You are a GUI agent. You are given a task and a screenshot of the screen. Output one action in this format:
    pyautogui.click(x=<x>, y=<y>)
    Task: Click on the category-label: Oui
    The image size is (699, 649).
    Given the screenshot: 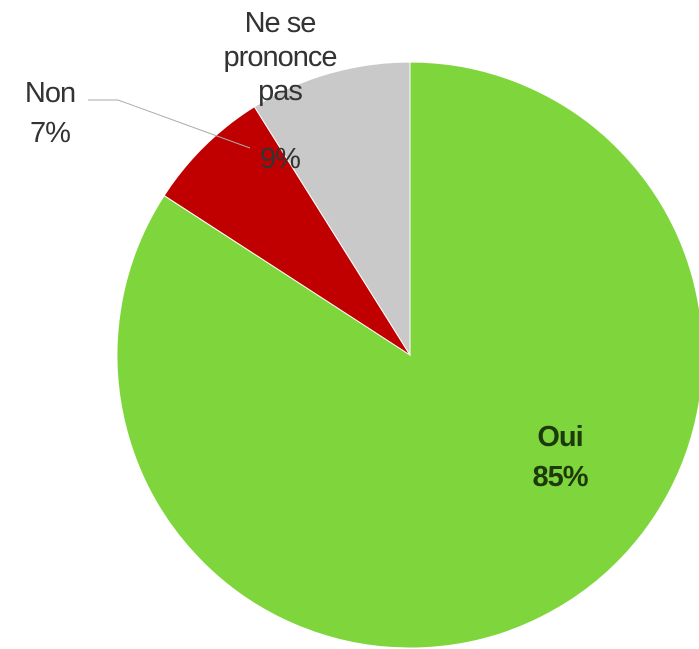 What is the action you would take?
    pyautogui.click(x=560, y=437)
    